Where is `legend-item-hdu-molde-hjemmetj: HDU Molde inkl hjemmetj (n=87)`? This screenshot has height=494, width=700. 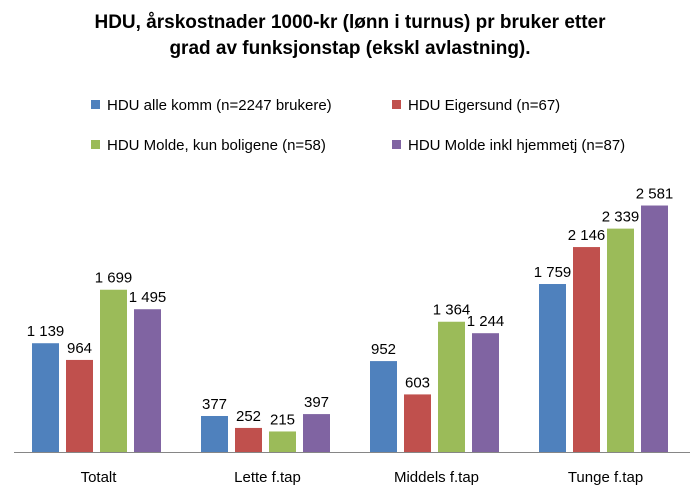
legend-item-hdu-molde-hjemmetj: HDU Molde inkl hjemmetj (n=87) is located at coordinates (508, 146).